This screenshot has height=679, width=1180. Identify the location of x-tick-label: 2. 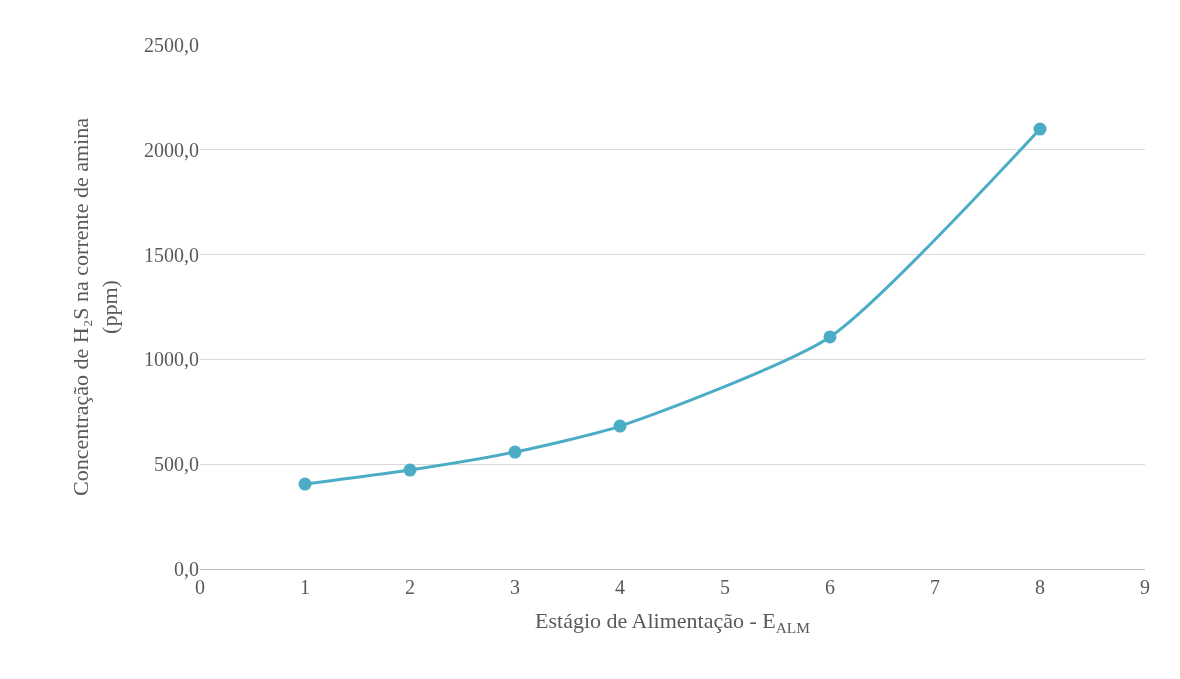
(410, 587).